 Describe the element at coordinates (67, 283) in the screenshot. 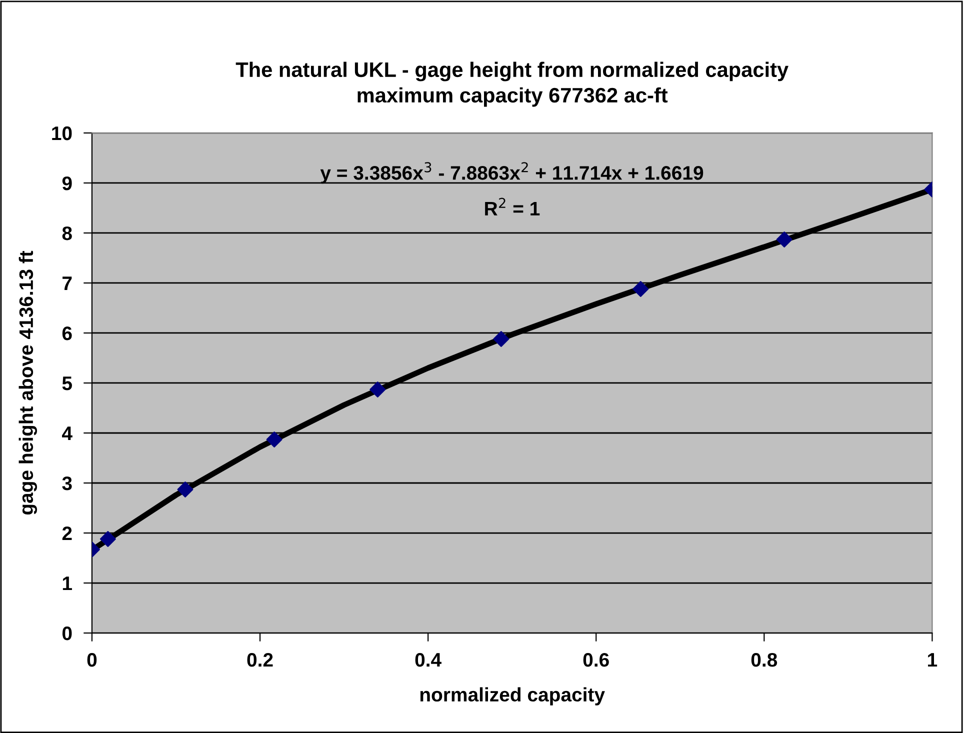

I see `y-tick-label: 7` at that location.